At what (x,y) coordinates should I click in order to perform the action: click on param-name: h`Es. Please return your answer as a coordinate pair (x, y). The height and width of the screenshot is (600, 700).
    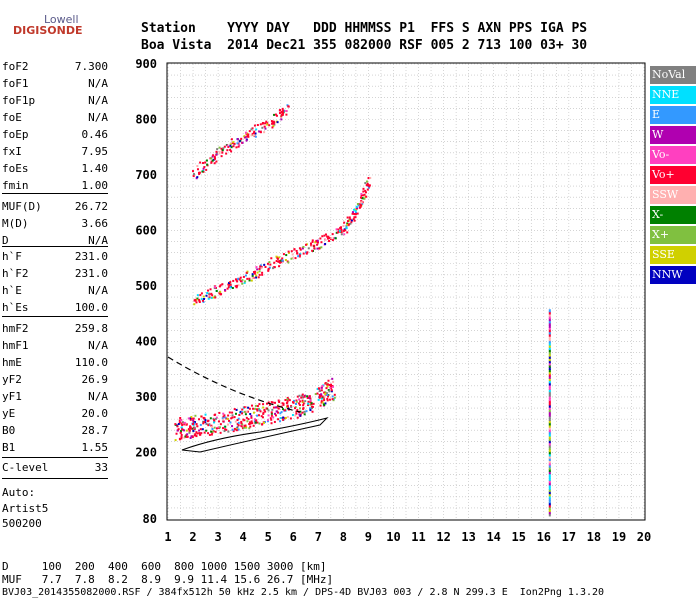
    Looking at the image, I should click on (15, 307).